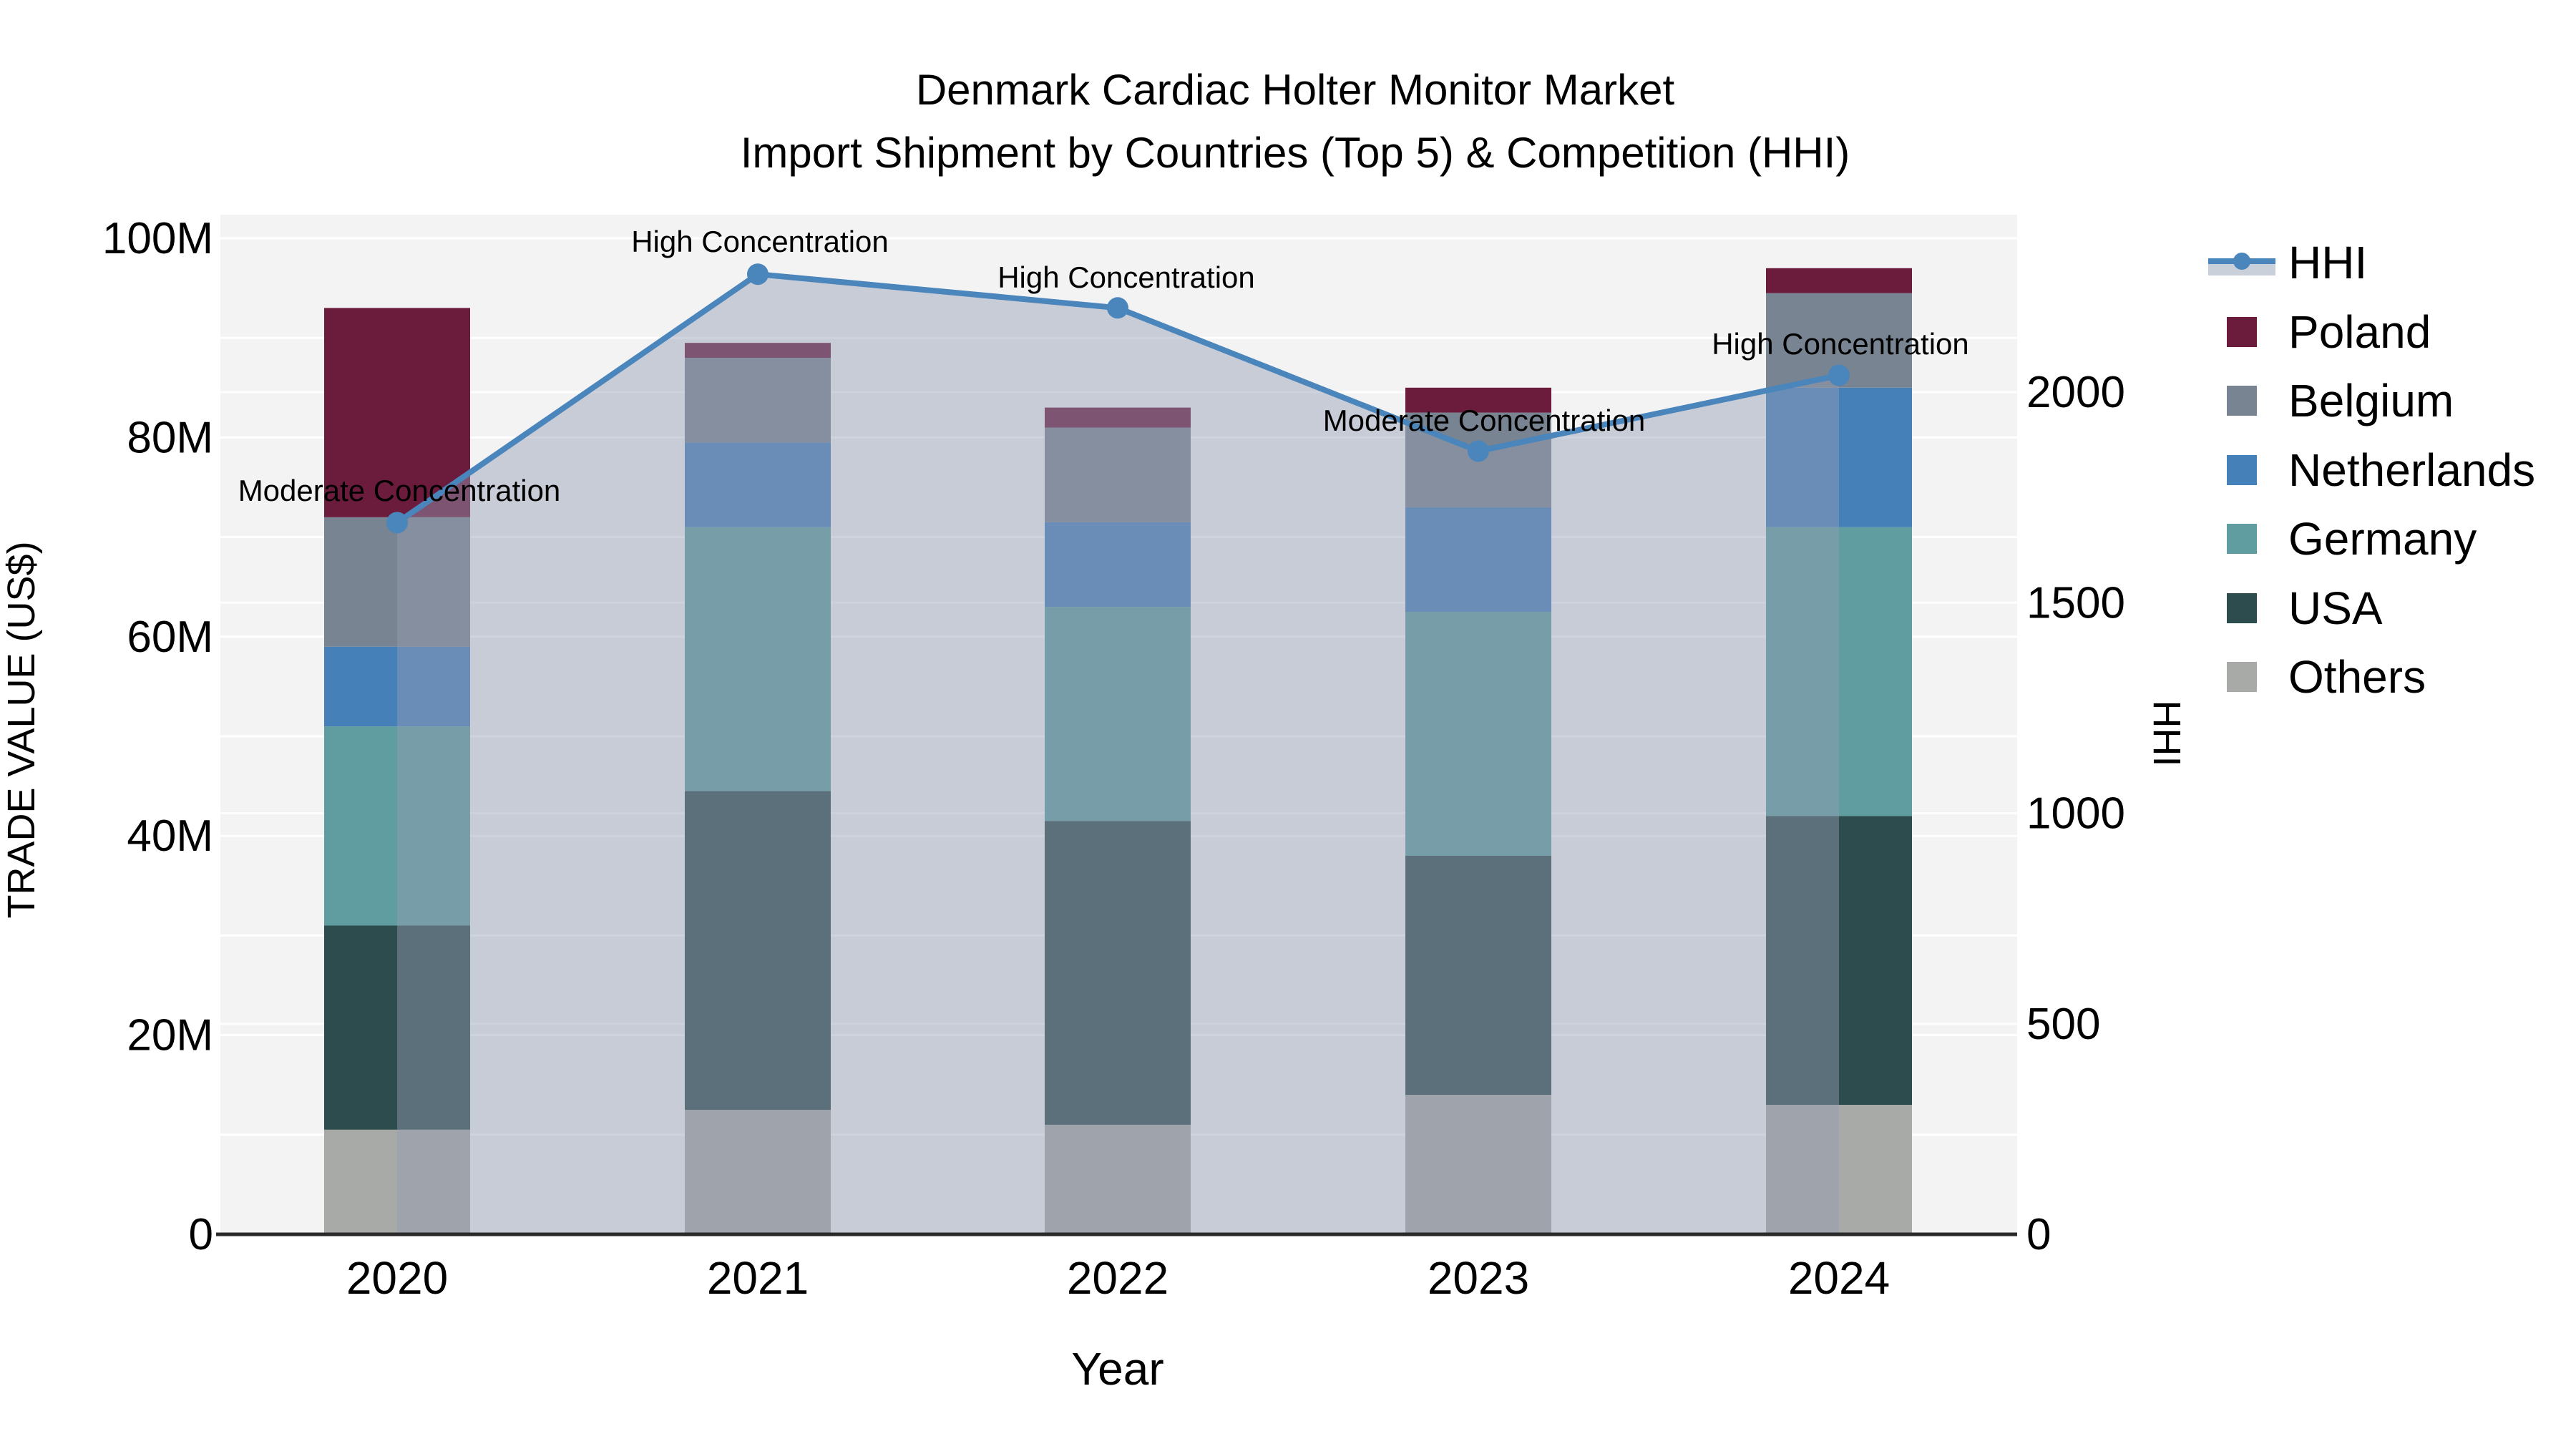 The image size is (2576, 1449). Describe the element at coordinates (2411, 470) in the screenshot. I see `legend-label-netherlands: Netherlands` at that location.